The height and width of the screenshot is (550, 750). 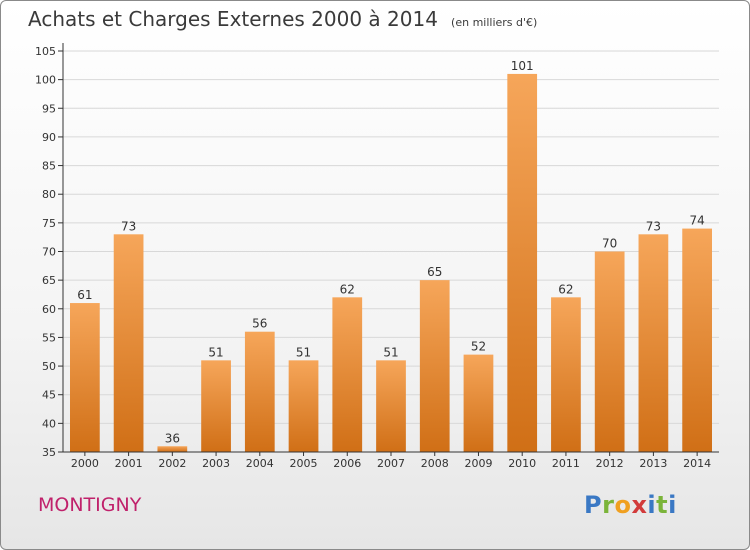 What do you see at coordinates (303, 406) in the screenshot?
I see `bar-2005` at bounding box center [303, 406].